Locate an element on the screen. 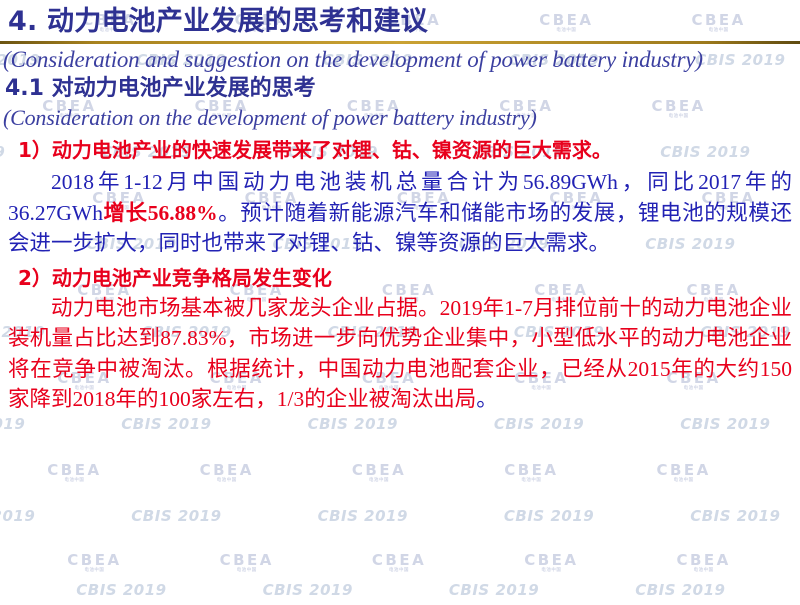 The height and width of the screenshot is (605, 800). growth-highlight: 增长56.88% is located at coordinates (160, 212).